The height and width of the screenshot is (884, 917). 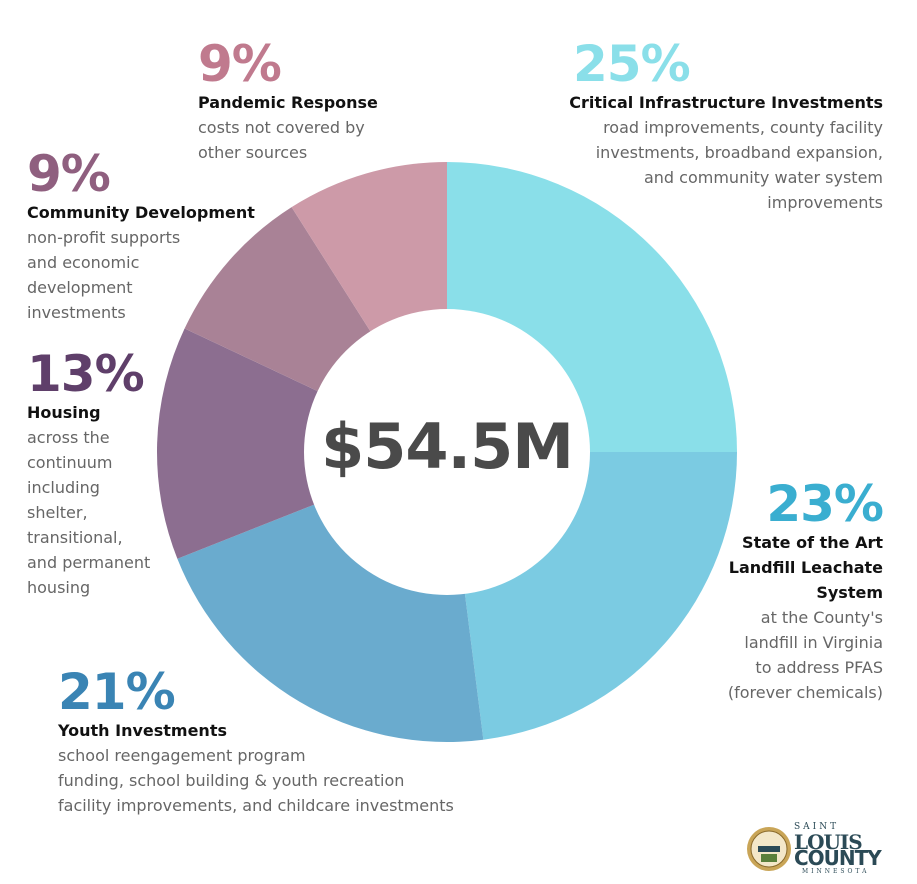 I want to click on donut-hole, so click(x=447, y=452).